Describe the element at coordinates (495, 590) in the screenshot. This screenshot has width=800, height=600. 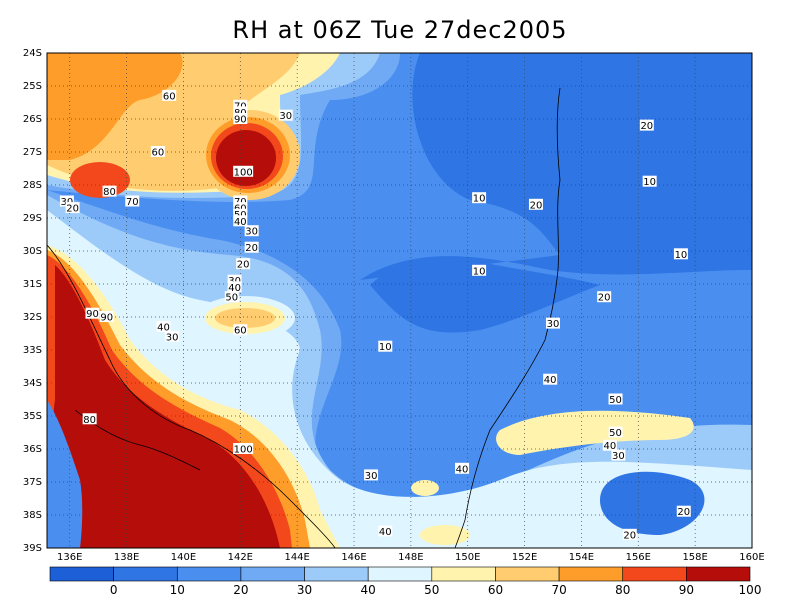
I see `colorbar-label: 60` at that location.